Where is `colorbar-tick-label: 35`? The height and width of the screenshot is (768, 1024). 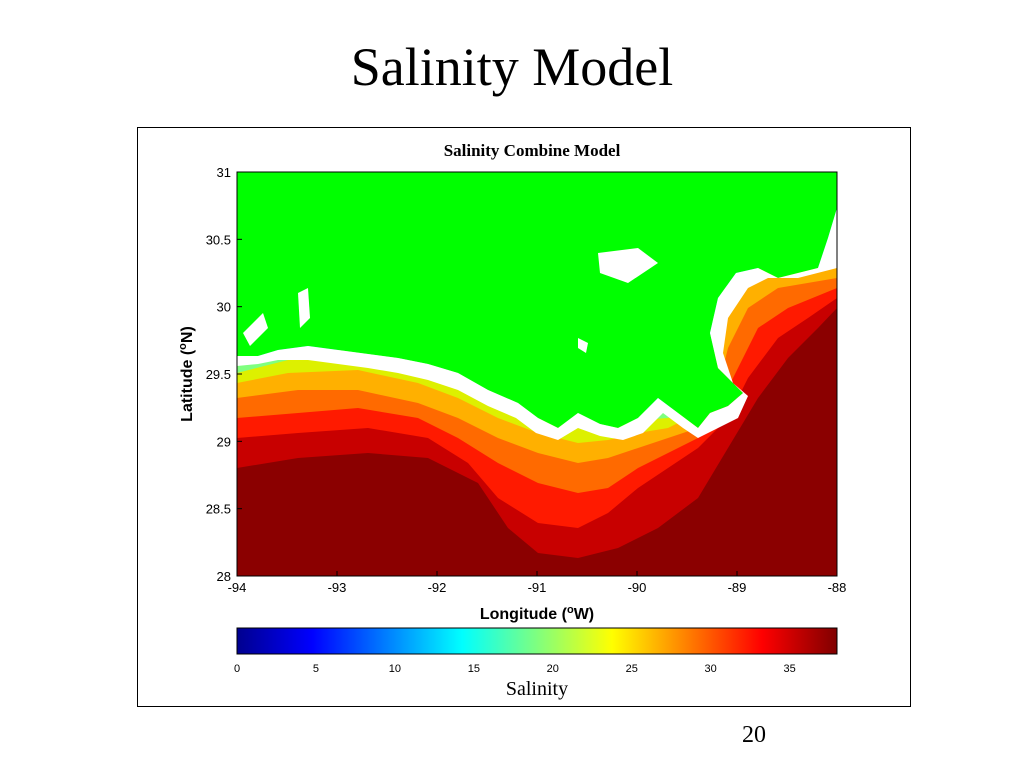
colorbar-tick-label: 35 is located at coordinates (790, 669).